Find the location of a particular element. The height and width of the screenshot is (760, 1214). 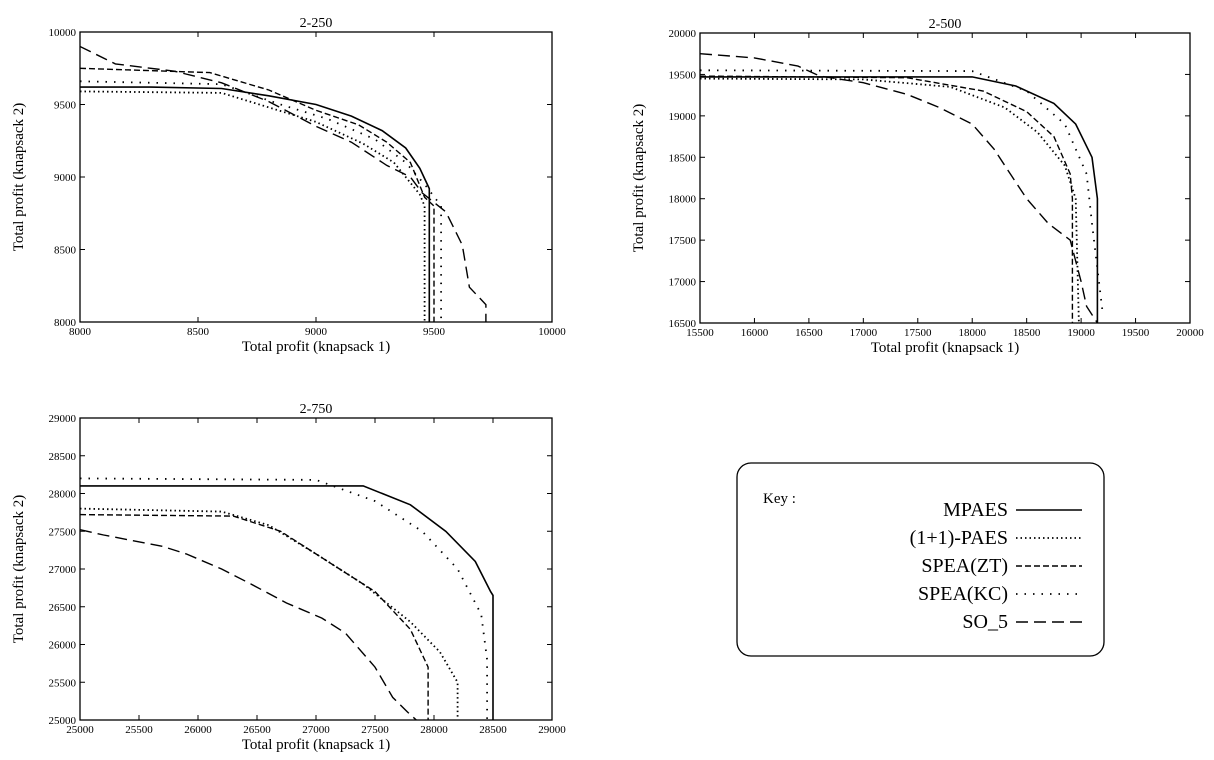

legend-label-1-1-paes: (1+1)-PAES is located at coordinates (959, 538).